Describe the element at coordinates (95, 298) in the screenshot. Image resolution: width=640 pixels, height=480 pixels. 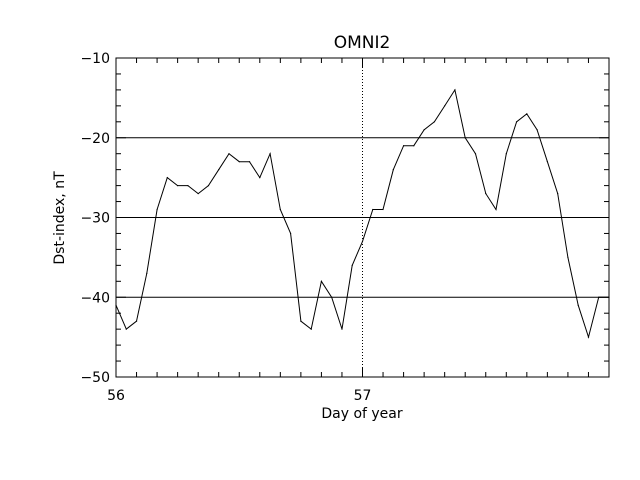
I see `y-tick-label: −40` at that location.